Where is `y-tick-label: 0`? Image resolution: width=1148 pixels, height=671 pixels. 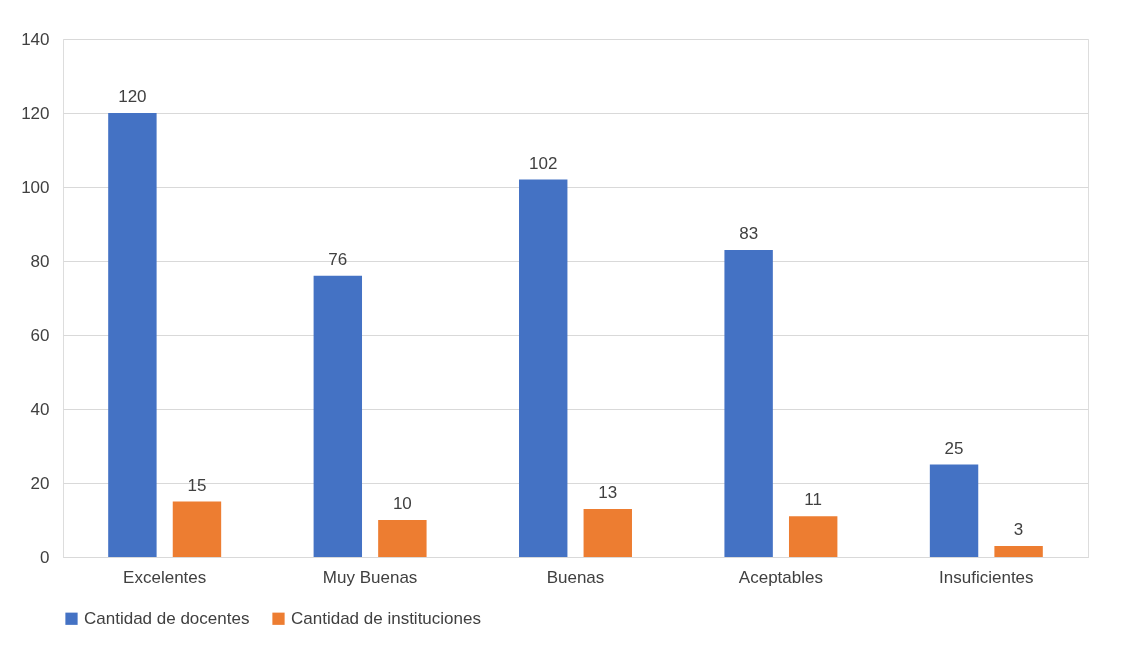 y-tick-label: 0 is located at coordinates (45, 557).